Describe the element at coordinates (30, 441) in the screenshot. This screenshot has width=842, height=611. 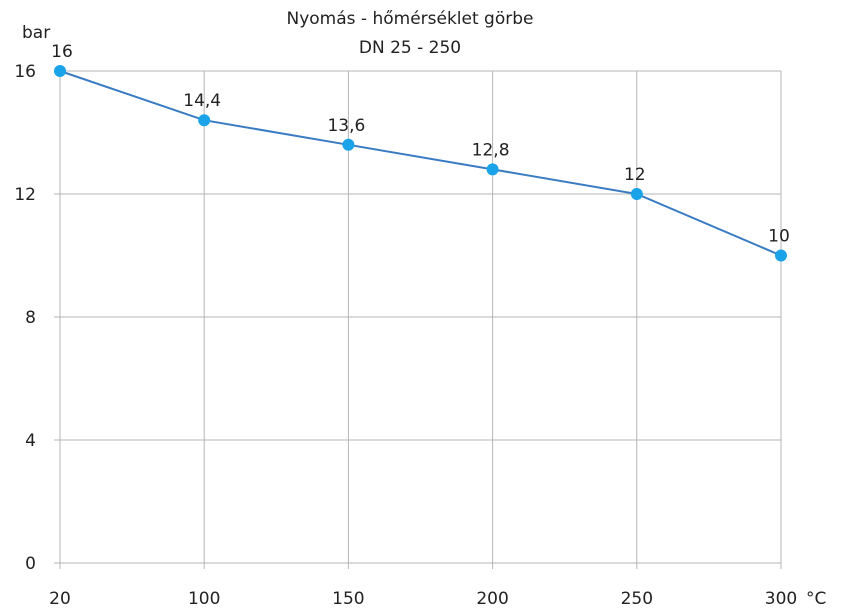
I see `y-tick-label: 4` at that location.